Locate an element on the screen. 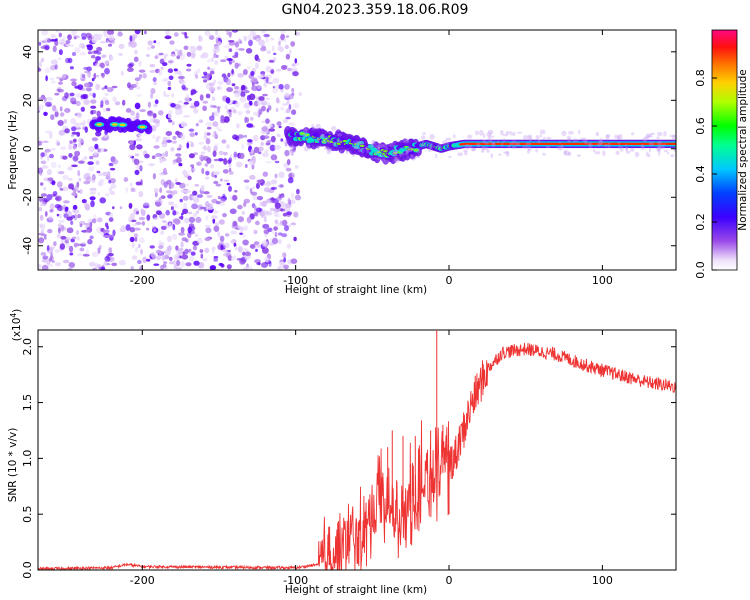  colorbar-tick-label: 0.2 is located at coordinates (700, 222).